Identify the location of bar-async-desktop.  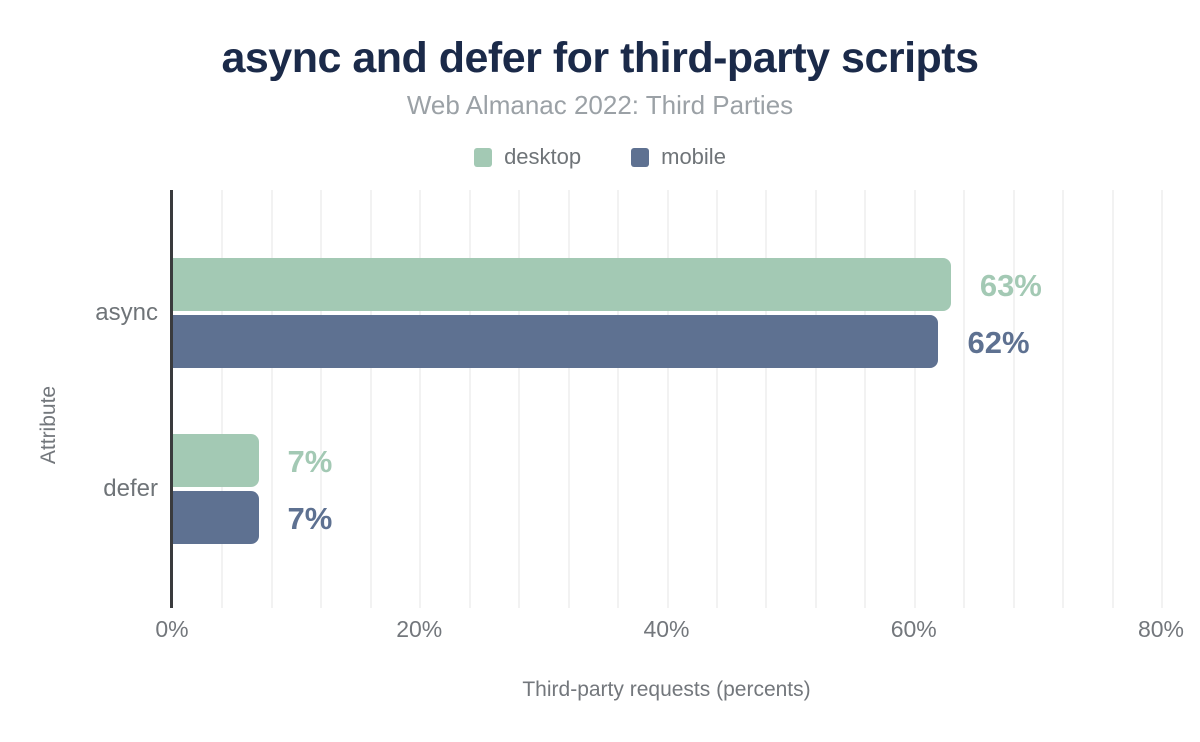
(562, 284).